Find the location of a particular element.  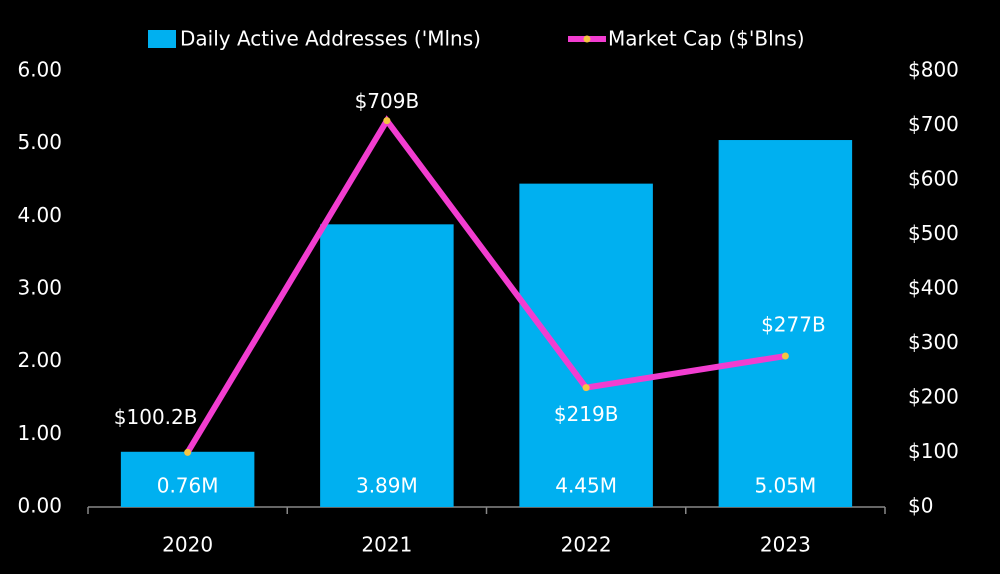

y-tick-label: 4.00 is located at coordinates (39, 215).